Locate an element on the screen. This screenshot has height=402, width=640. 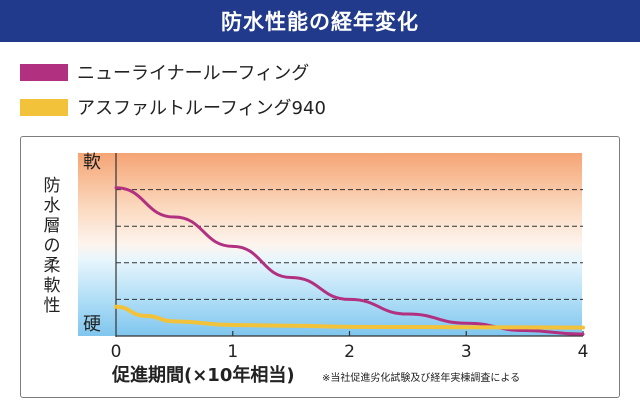
legend-label-new-liner: ニューライナールーフィング is located at coordinates (193, 73).